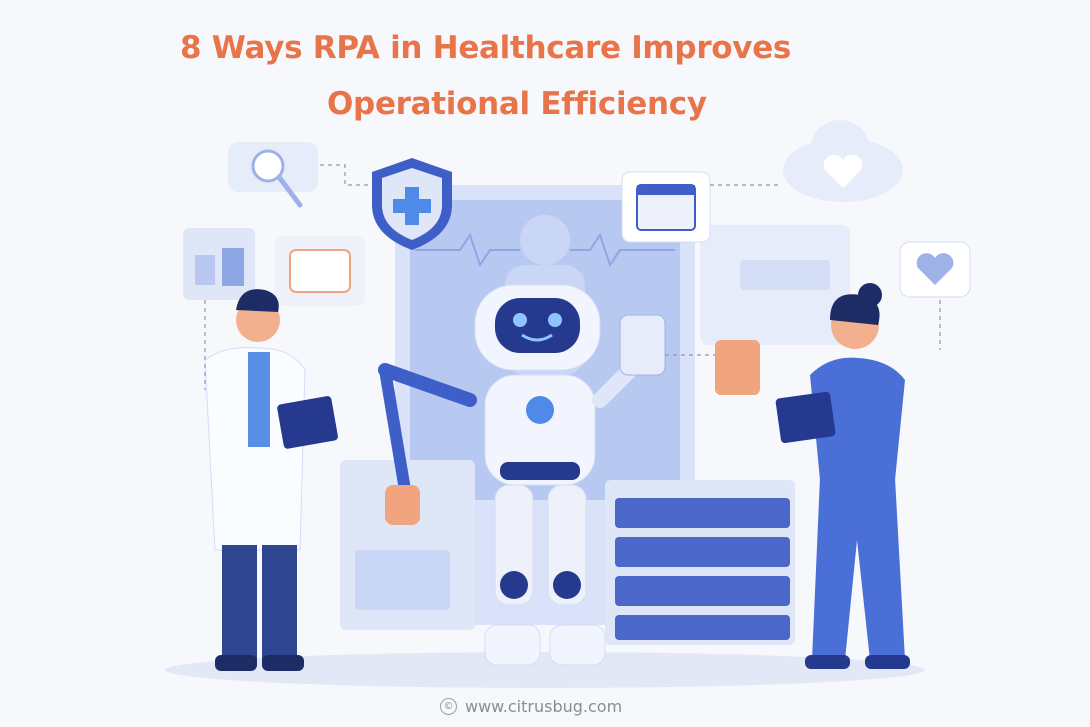 This screenshot has width=1090, height=727. I want to click on cloud-heart-icon, so click(843, 161).